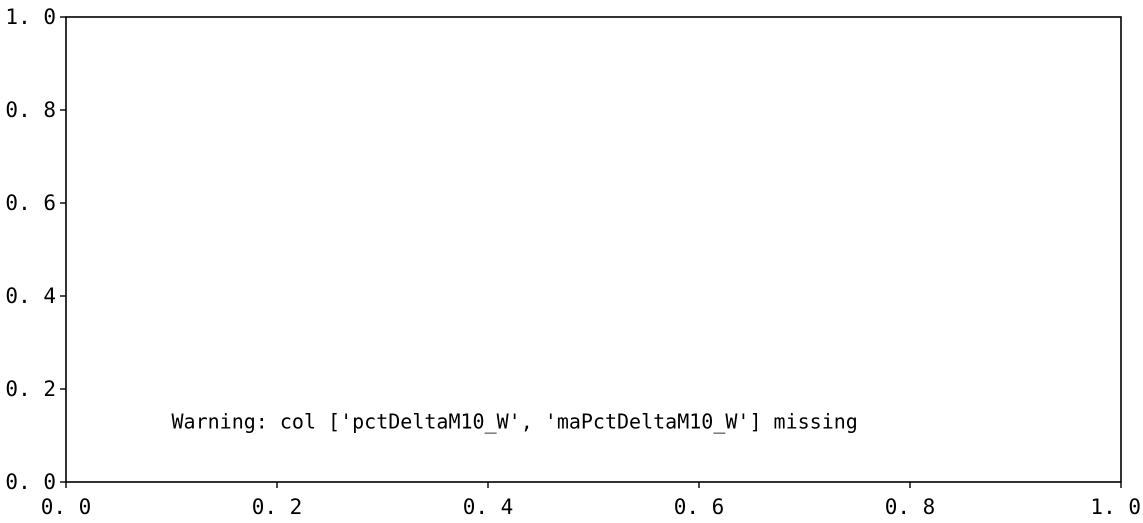  What do you see at coordinates (30, 296) in the screenshot?
I see `y-tick-label: 0. 4` at bounding box center [30, 296].